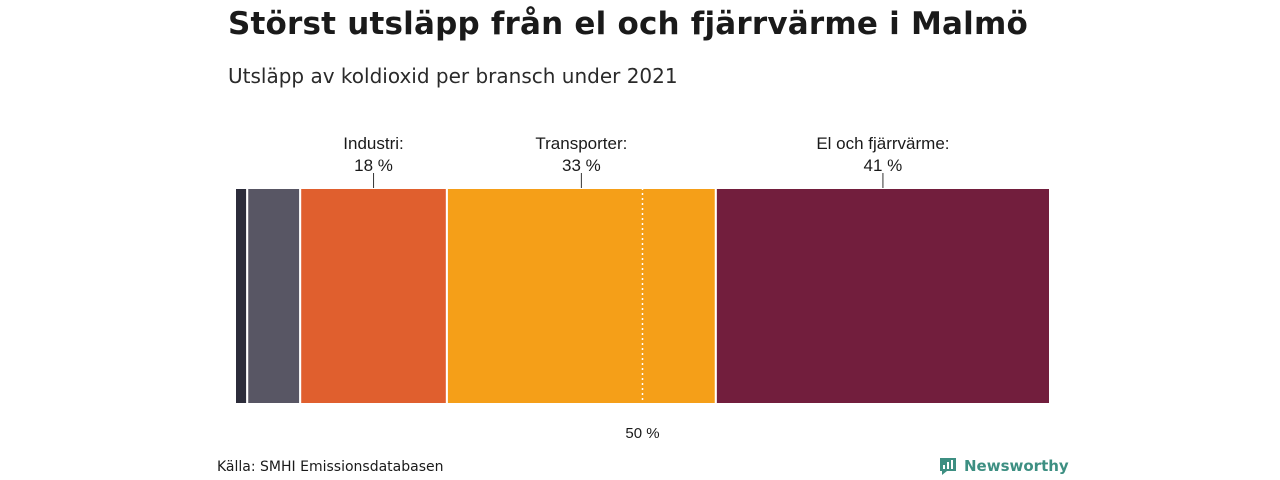  What do you see at coordinates (642, 433) in the screenshot?
I see `reference-line-label: 50 %` at bounding box center [642, 433].